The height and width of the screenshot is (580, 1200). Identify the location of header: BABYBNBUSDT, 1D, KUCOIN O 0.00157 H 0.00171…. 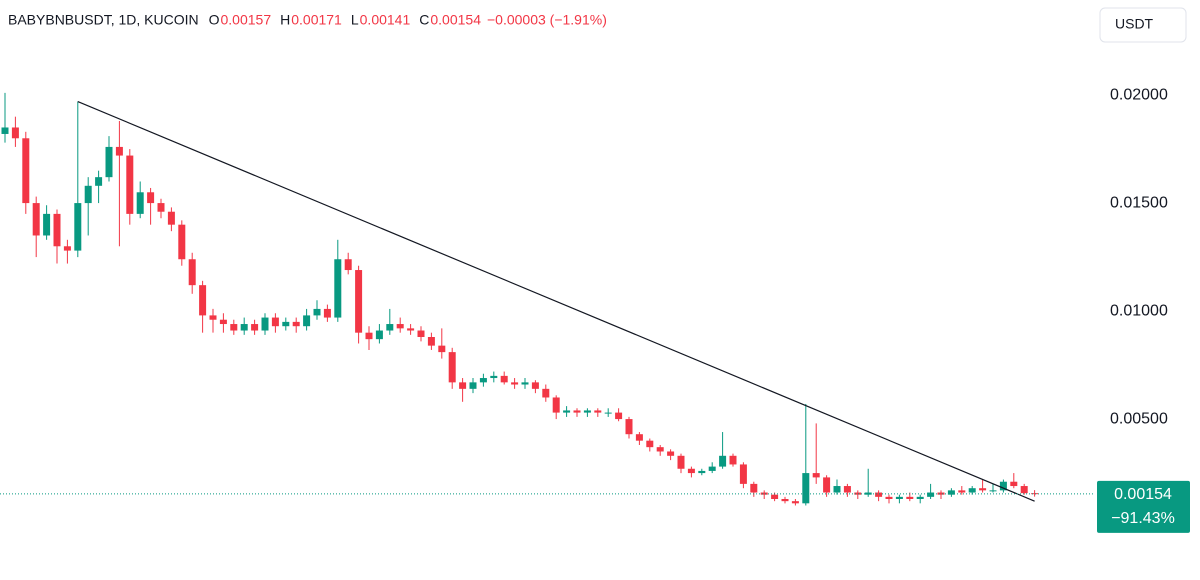
(307, 20).